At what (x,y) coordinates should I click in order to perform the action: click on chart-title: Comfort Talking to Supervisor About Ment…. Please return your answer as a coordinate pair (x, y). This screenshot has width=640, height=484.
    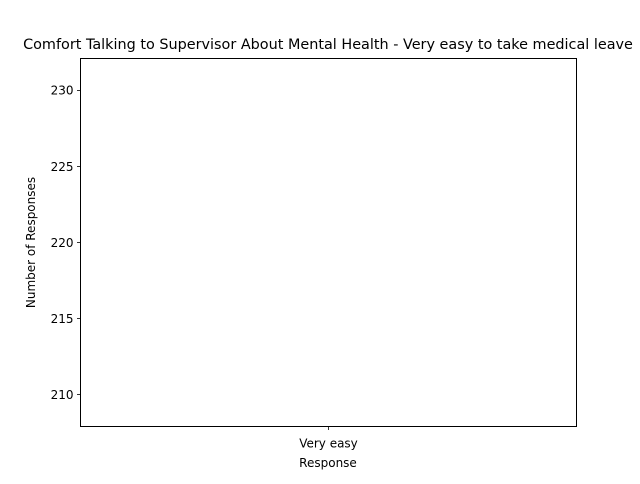
    Looking at the image, I should click on (328, 45).